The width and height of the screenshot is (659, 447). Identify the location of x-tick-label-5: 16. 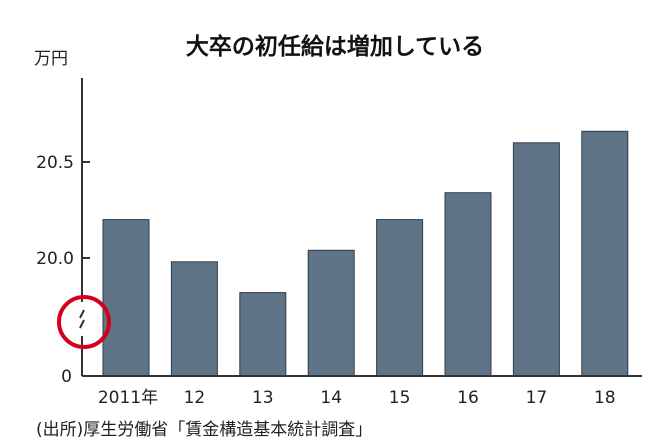
(468, 398).